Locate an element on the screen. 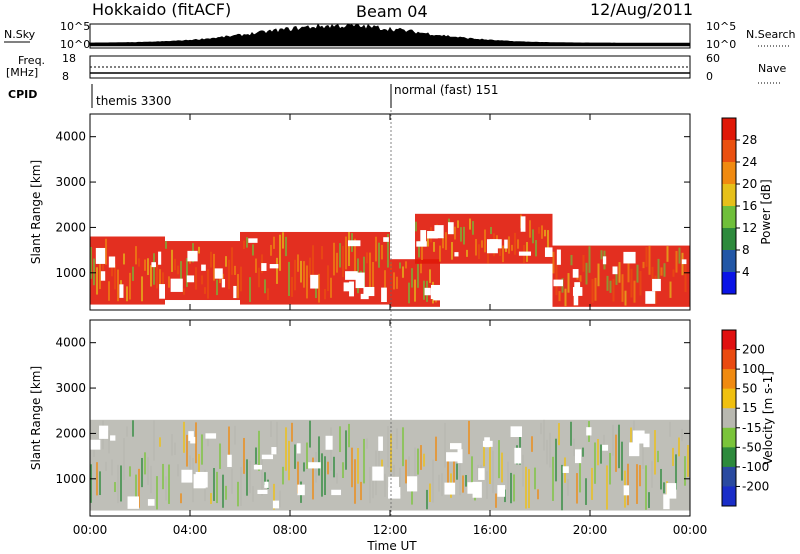  x-tick-label: 16:00 is located at coordinates (490, 530).